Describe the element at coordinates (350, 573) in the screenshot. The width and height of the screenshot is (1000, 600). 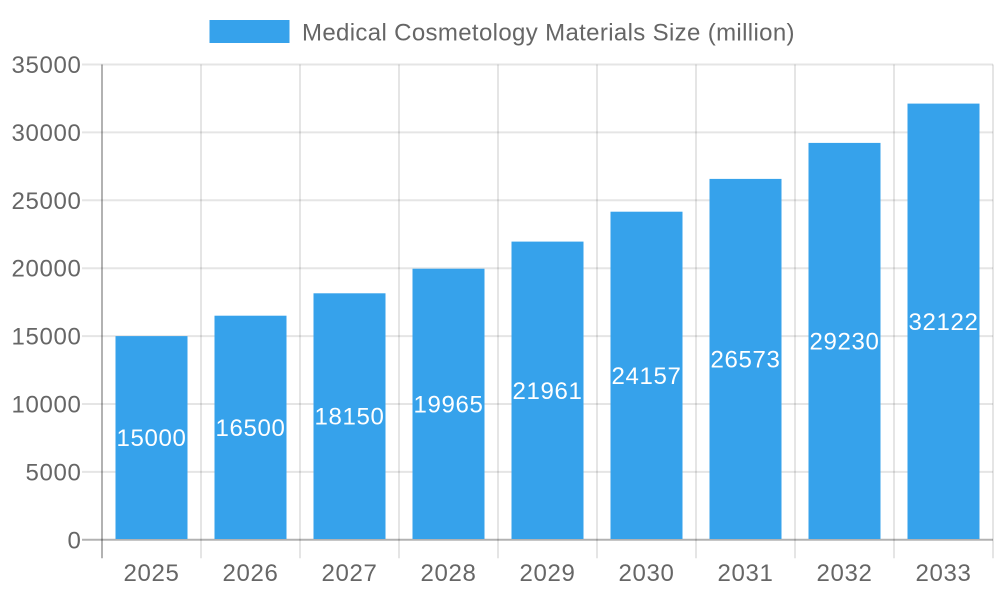
I see `svg-text: 2027` at that location.